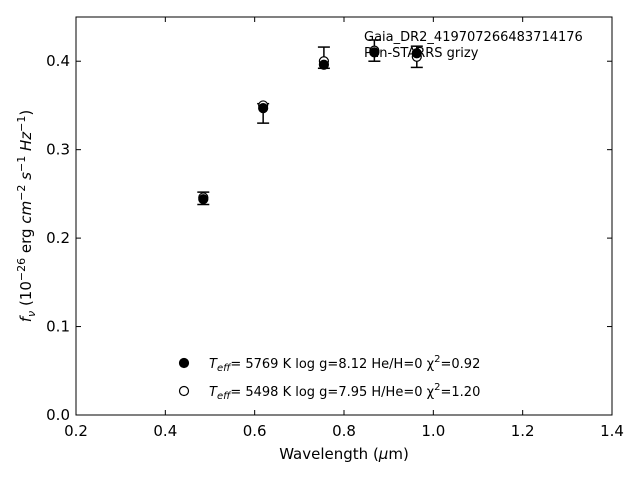 This screenshot has width=640, height=484. What do you see at coordinates (58, 238) in the screenshot?
I see `y-tick-label: 0.2` at bounding box center [58, 238].